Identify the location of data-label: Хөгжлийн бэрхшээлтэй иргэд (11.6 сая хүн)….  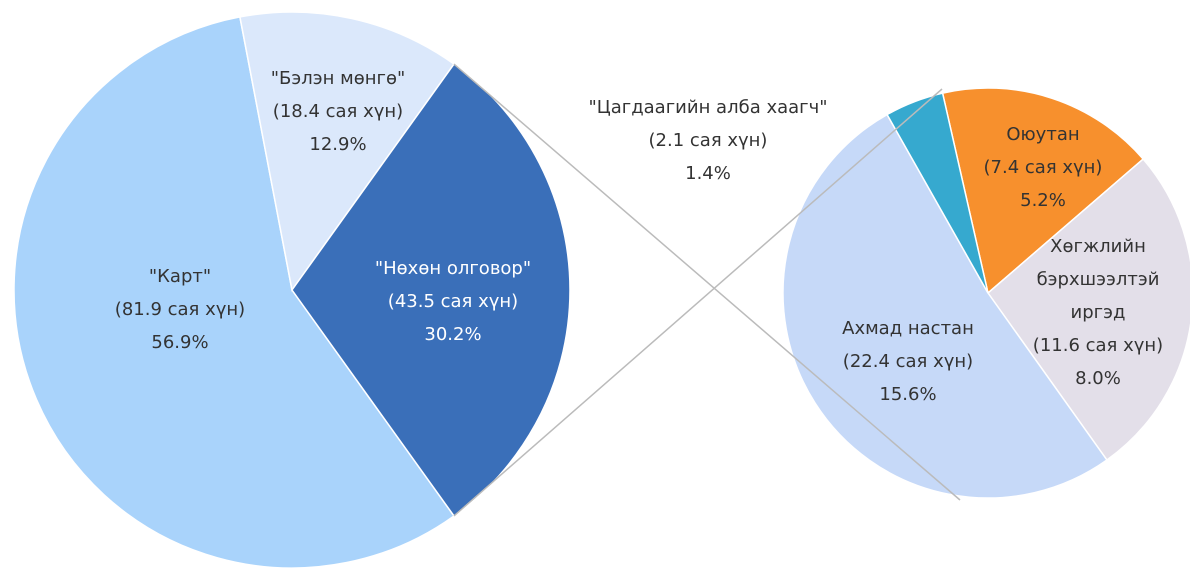
(1098, 312).